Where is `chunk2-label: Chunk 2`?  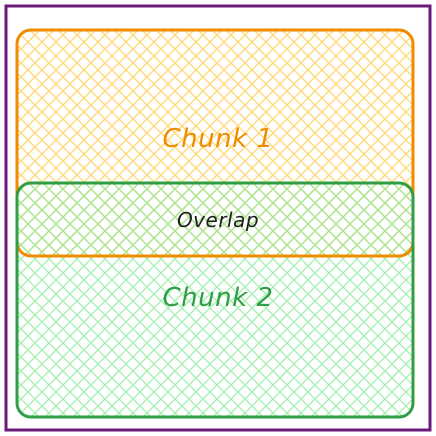 chunk2-label: Chunk 2 is located at coordinates (218, 298).